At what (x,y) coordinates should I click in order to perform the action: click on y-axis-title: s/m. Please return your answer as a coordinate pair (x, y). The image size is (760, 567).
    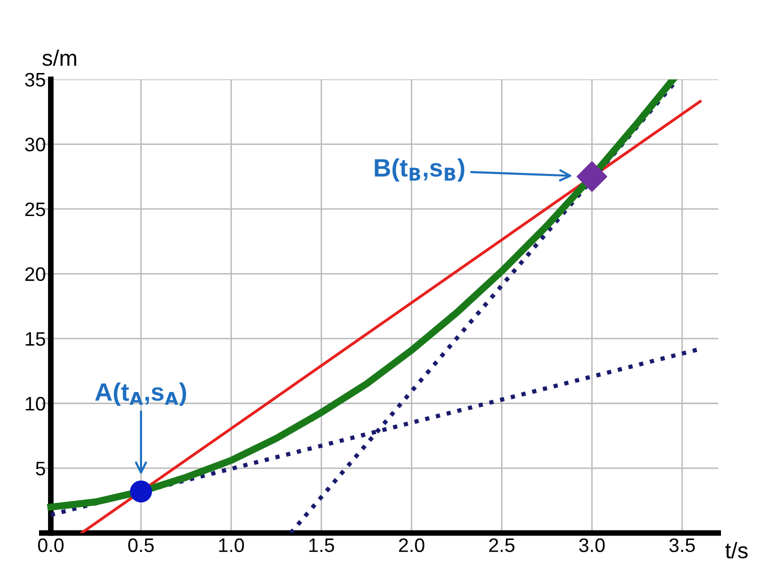
    Looking at the image, I should click on (59, 58).